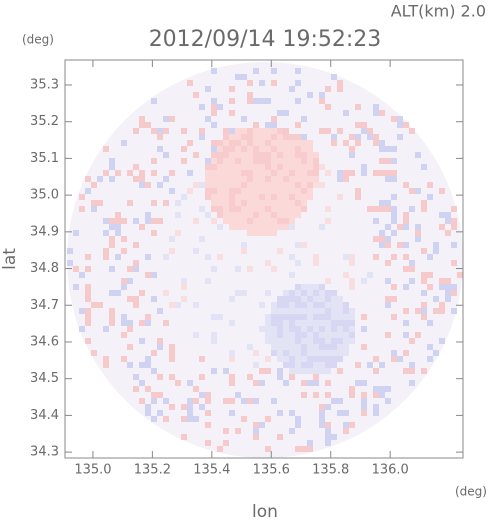 This screenshot has height=521, width=491. I want to click on y-tick-label: 34.4, so click(44, 415).